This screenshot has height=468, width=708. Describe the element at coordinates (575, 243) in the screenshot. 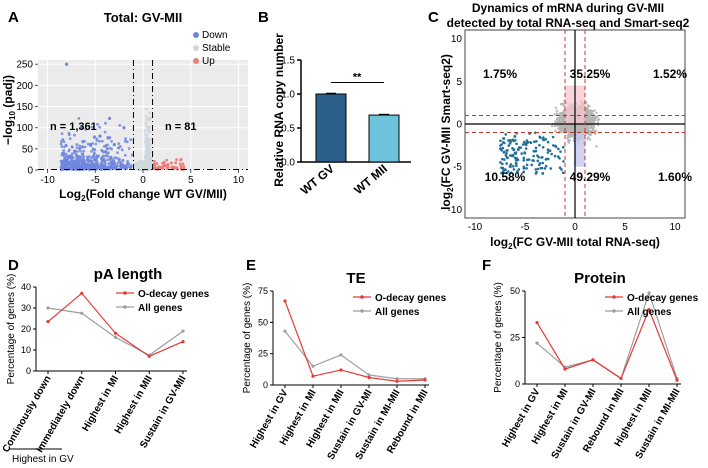

I see `panel-c-xlabel: log2(FC GV-MII total RNA-seq)` at that location.